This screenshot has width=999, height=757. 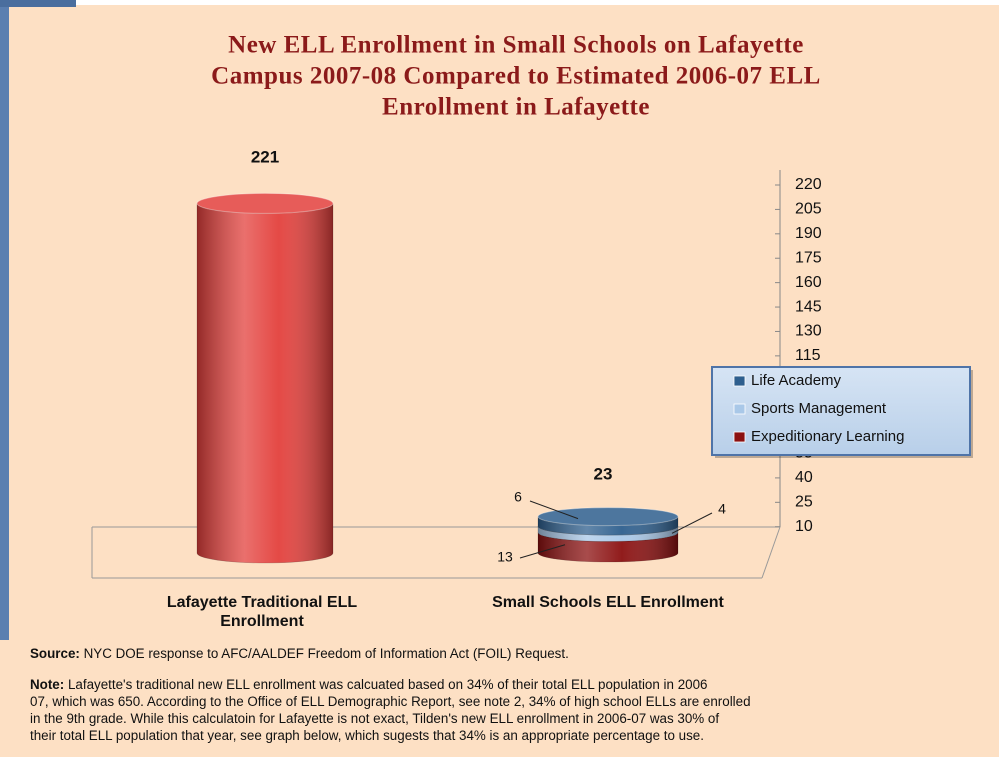 I want to click on floor-right, so click(x=771, y=552).